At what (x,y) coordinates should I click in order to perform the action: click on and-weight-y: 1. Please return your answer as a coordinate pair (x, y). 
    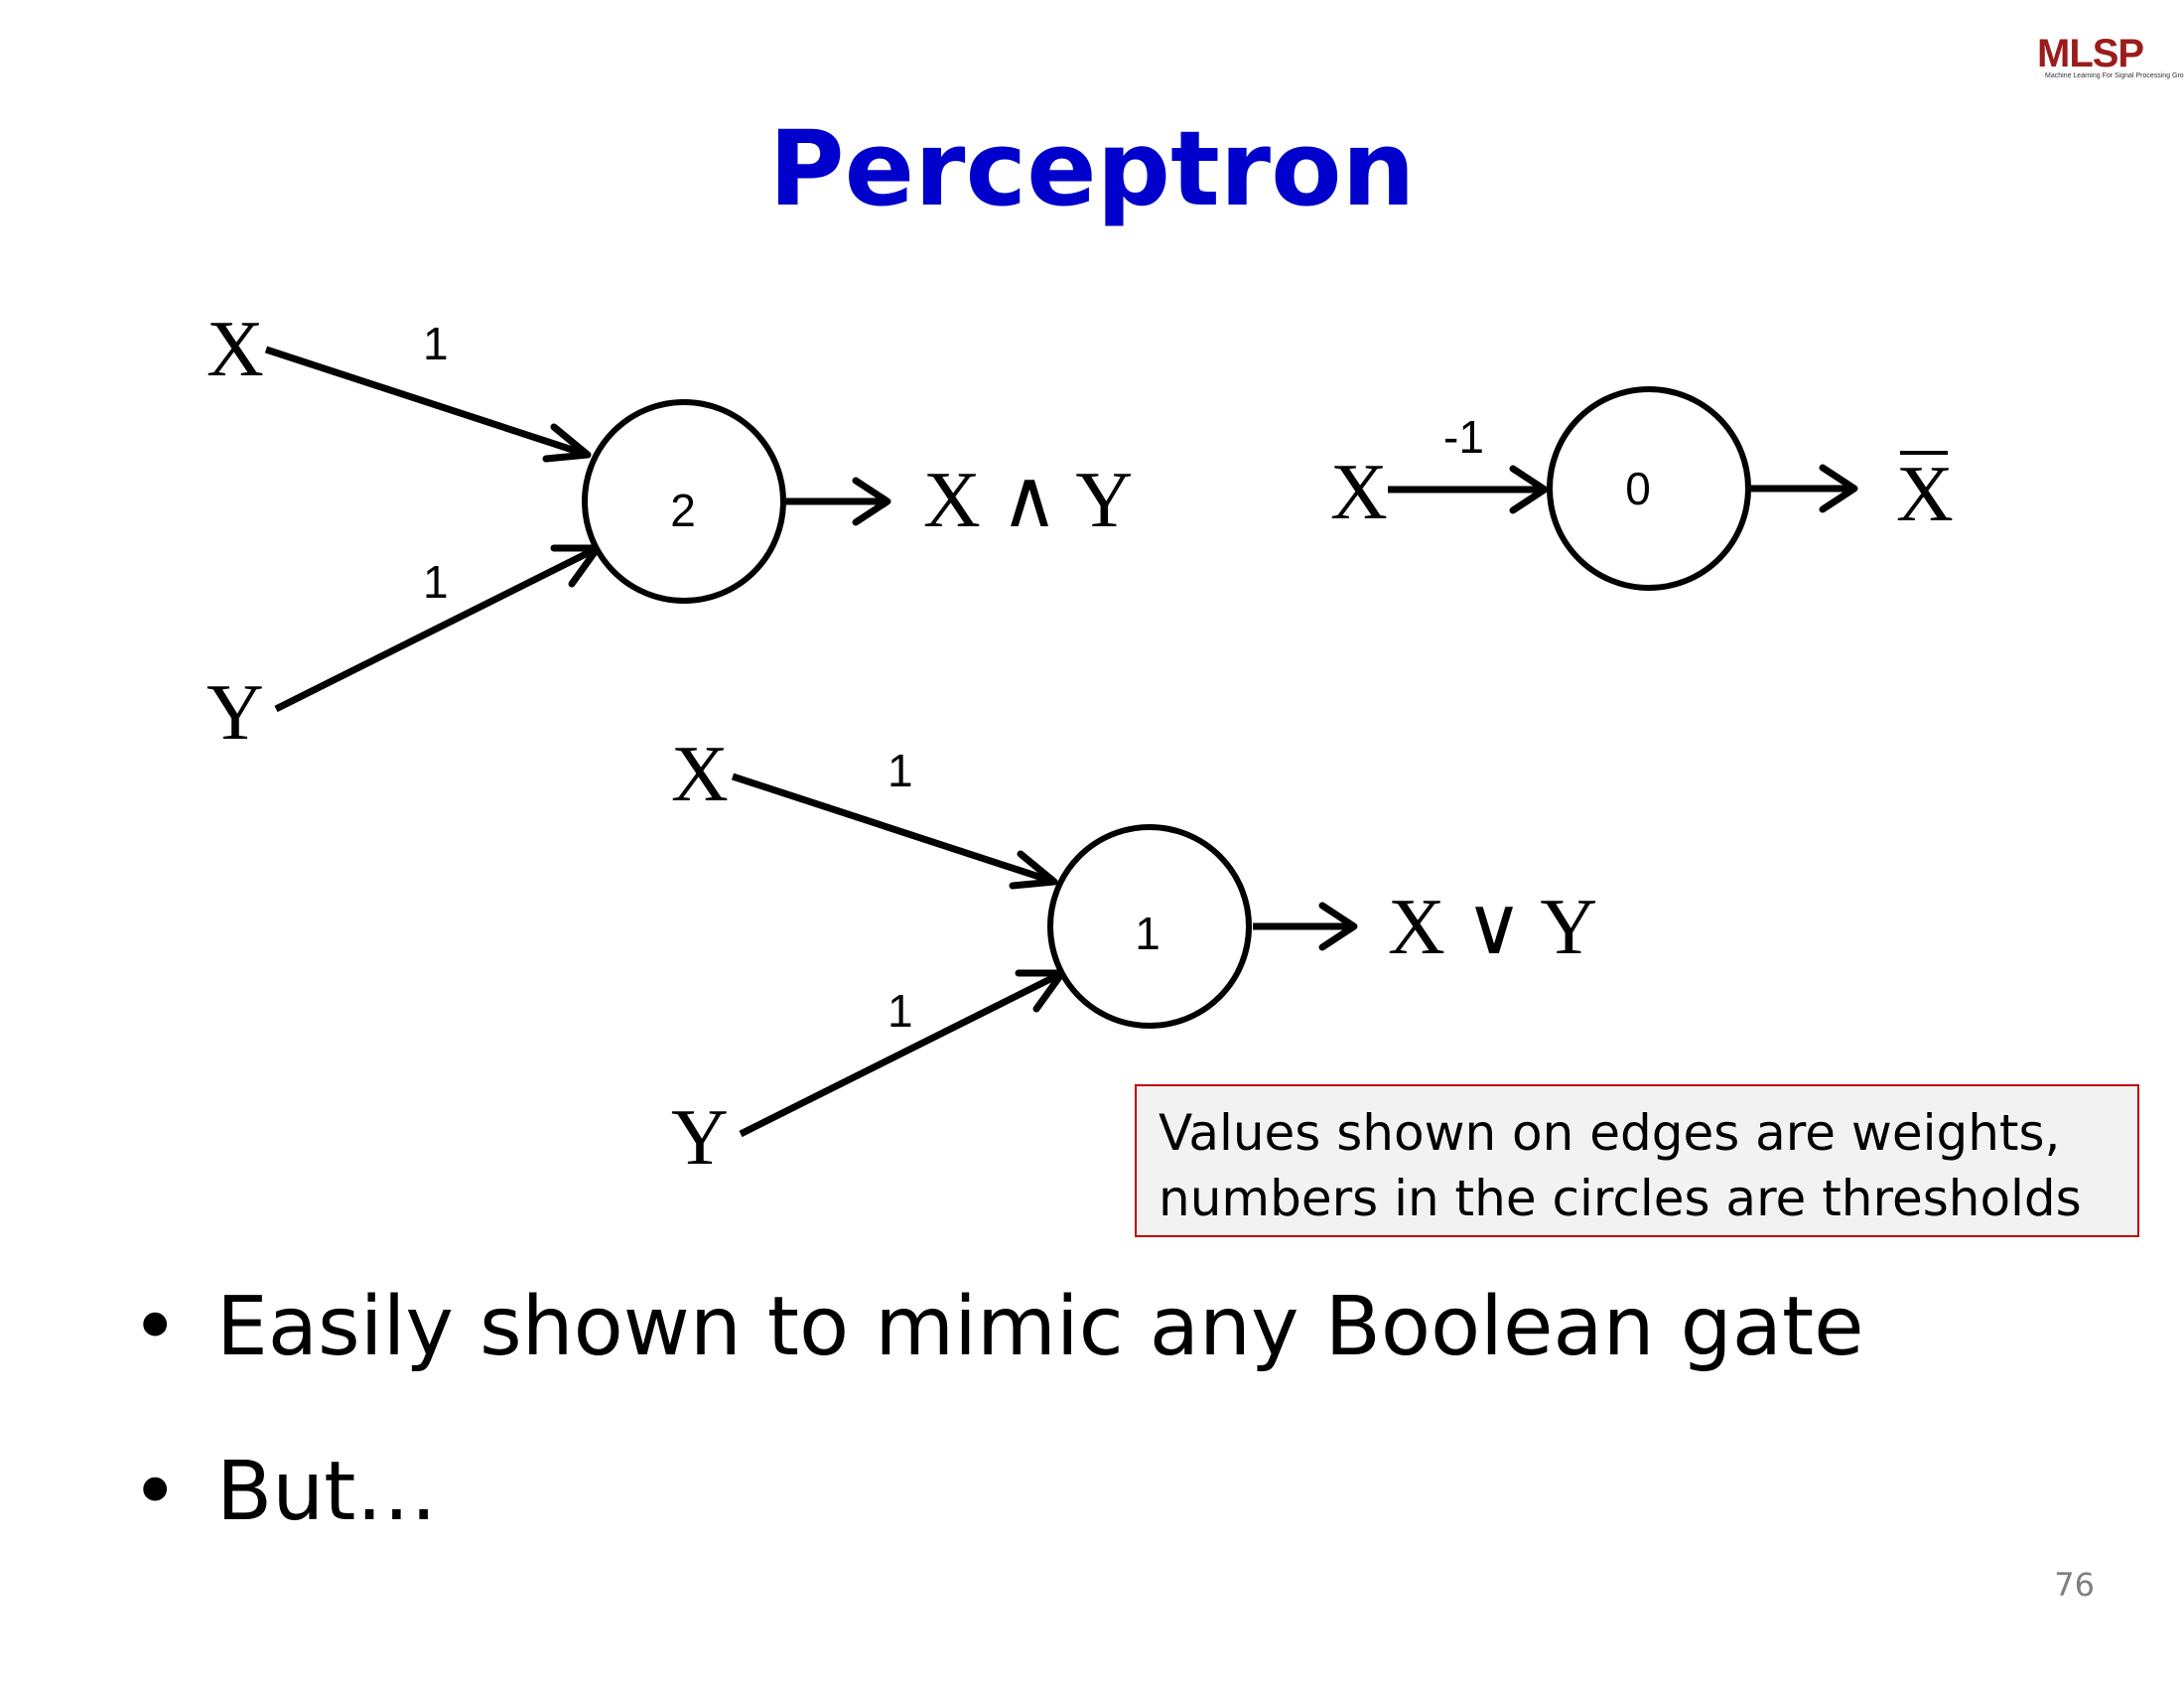
    Looking at the image, I should click on (436, 582).